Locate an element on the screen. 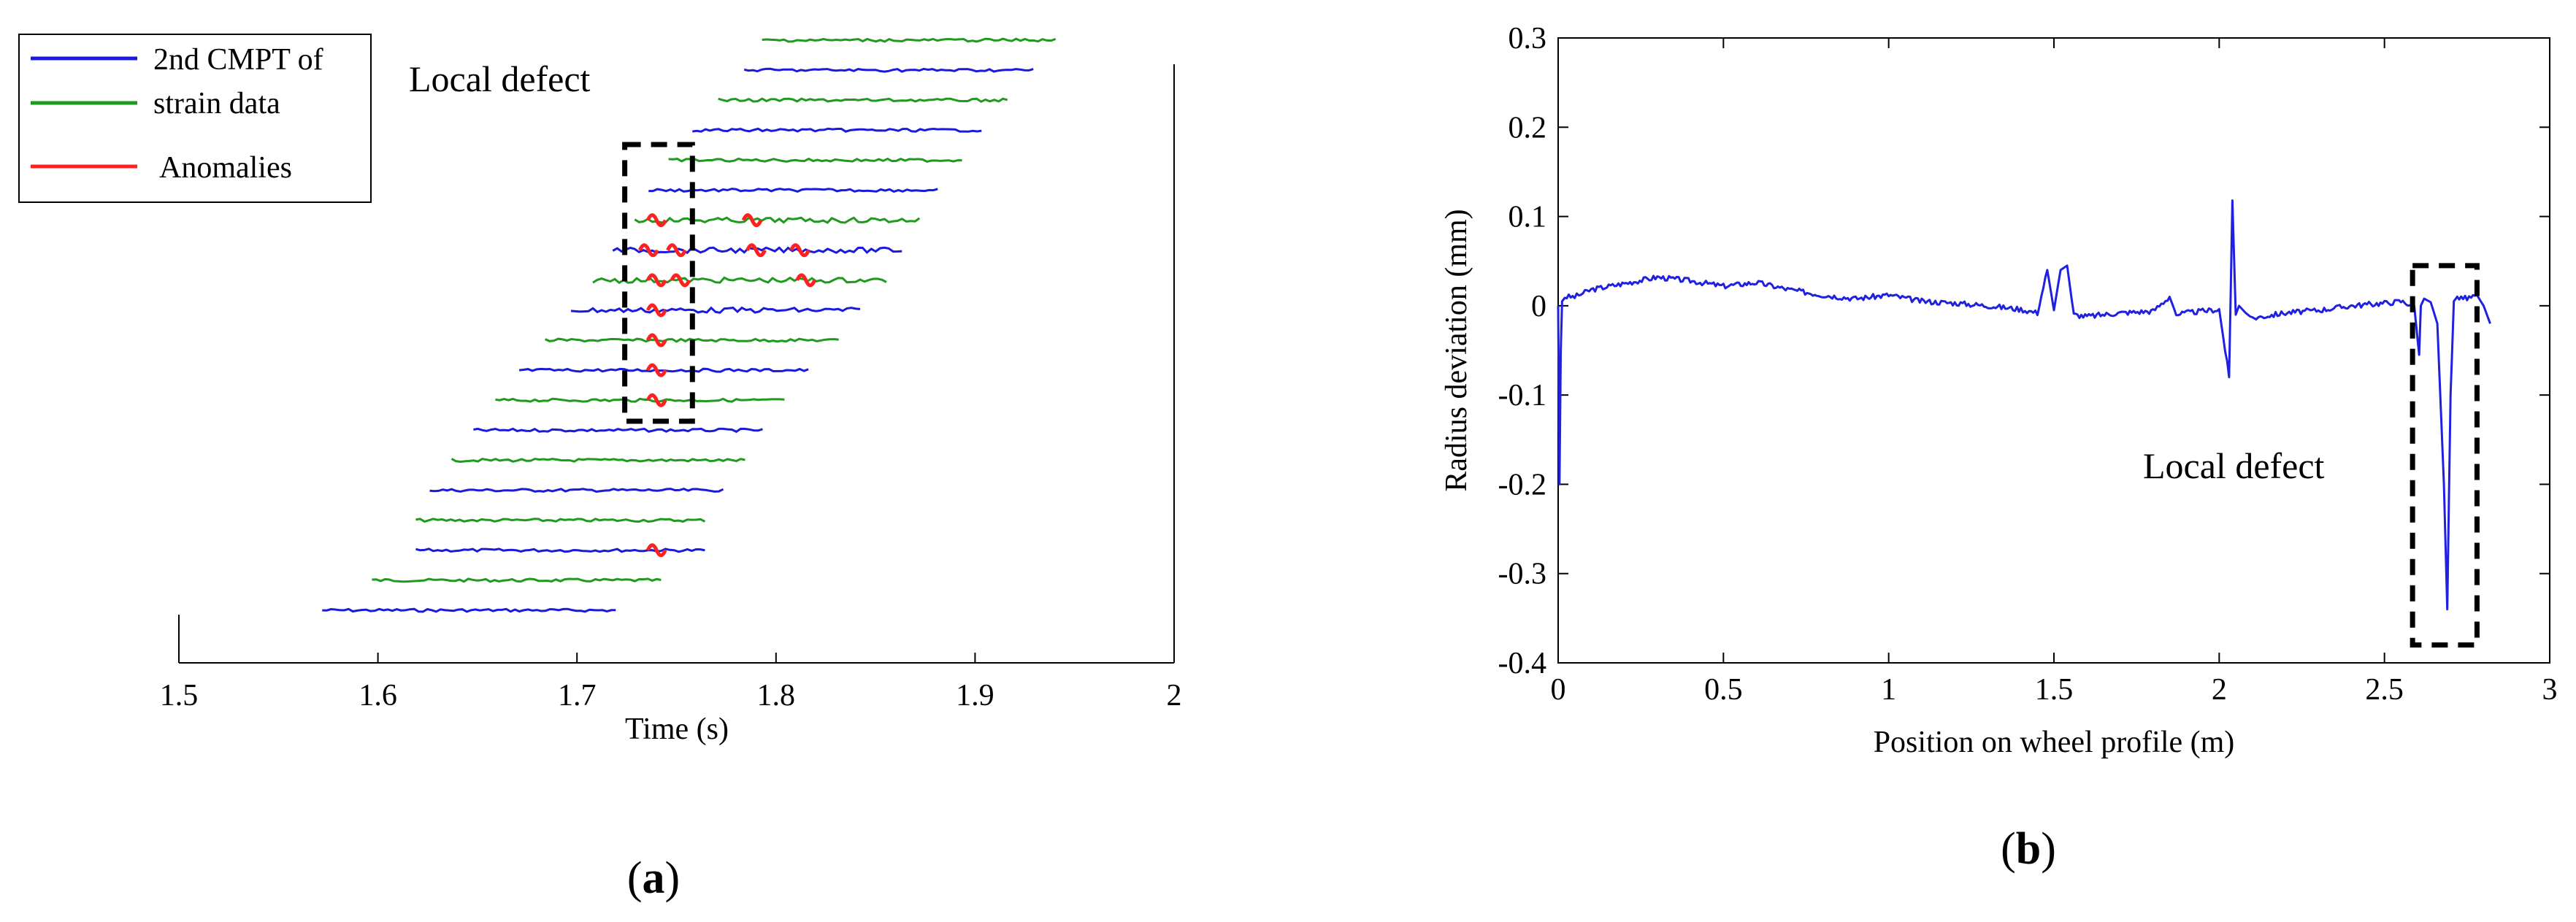 This screenshot has width=2576, height=922. x-tick-label-a: 1.8 is located at coordinates (777, 696).